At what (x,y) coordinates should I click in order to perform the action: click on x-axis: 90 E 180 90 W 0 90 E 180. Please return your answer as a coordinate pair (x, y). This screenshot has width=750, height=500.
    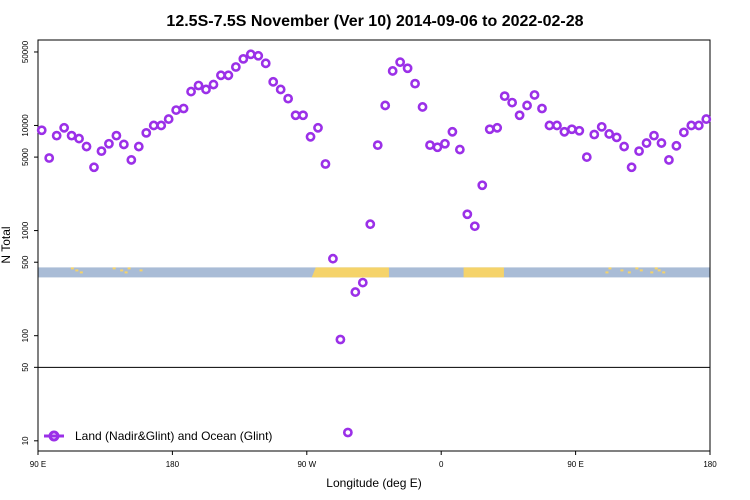
    Looking at the image, I should click on (373, 460).